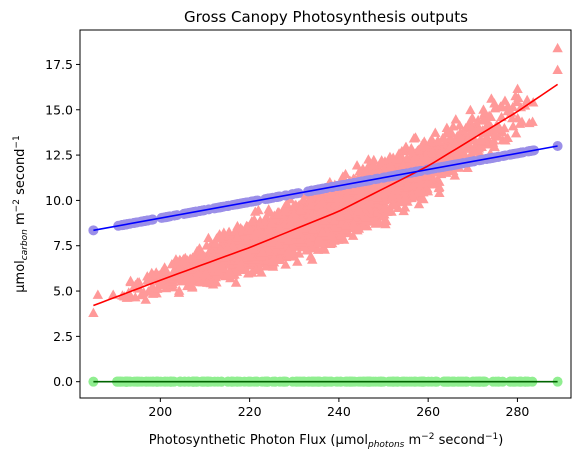 Image resolution: width=583 pixels, height=462 pixels. I want to click on y-tick-label: 5.0, so click(63, 291).